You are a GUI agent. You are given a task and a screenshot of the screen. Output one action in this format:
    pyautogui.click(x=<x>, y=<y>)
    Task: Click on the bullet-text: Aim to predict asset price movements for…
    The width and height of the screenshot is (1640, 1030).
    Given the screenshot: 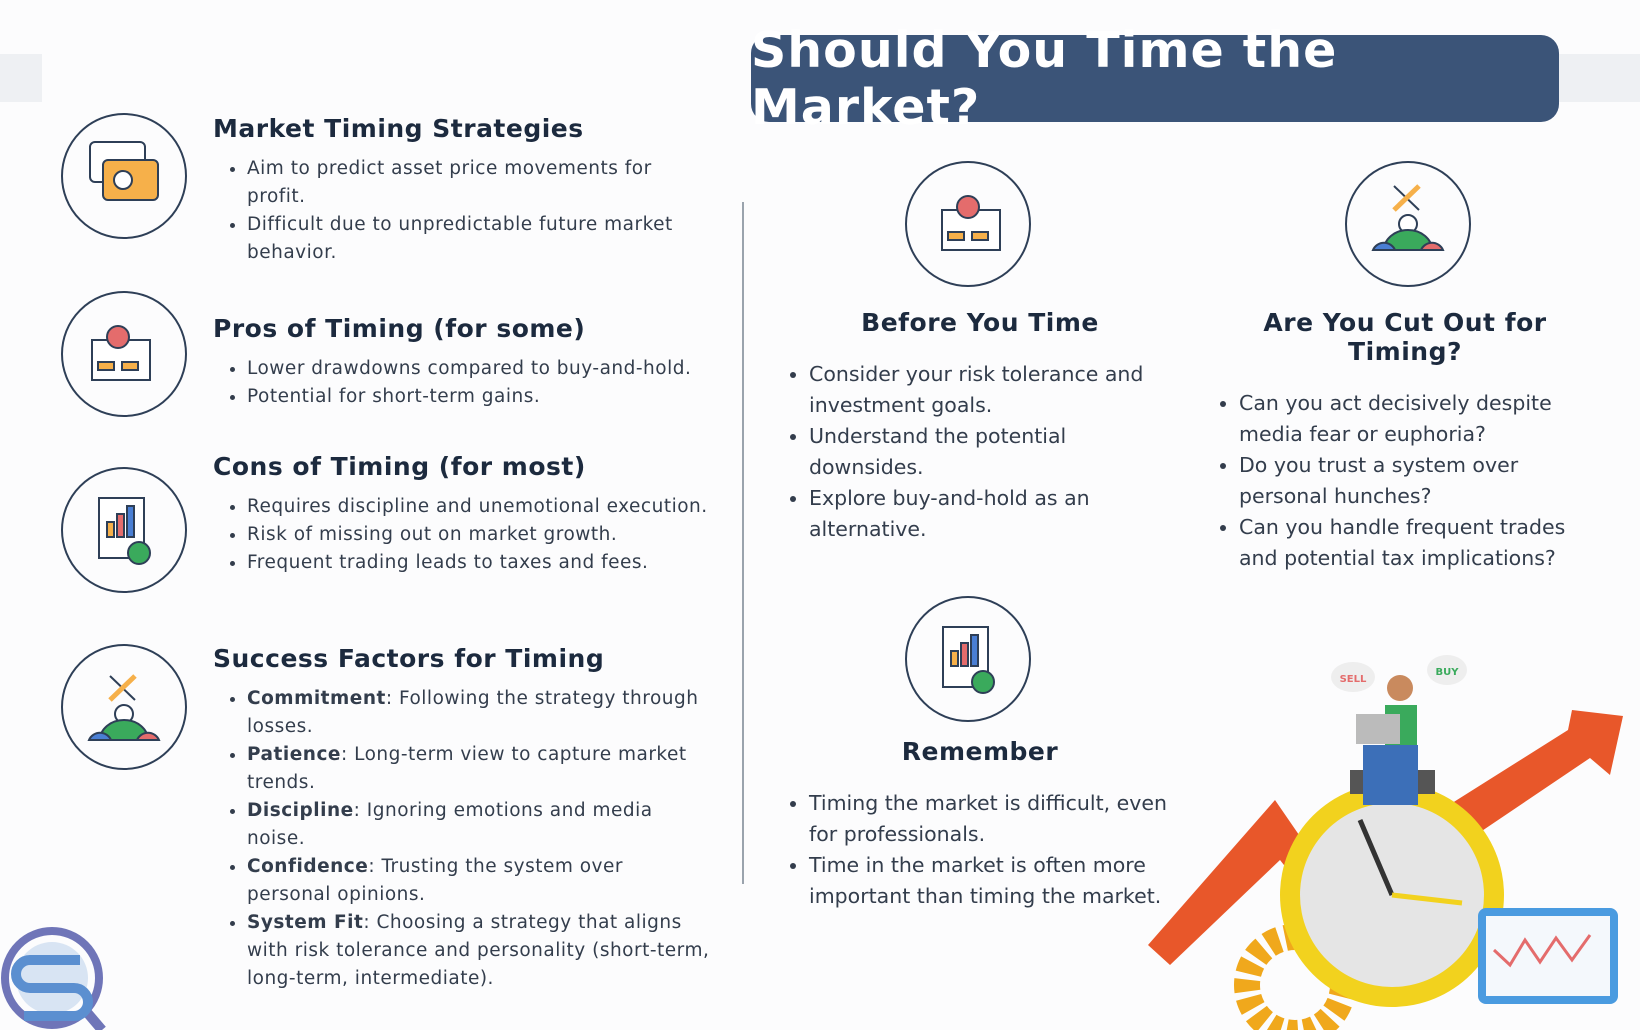 What is the action you would take?
    pyautogui.click(x=449, y=182)
    